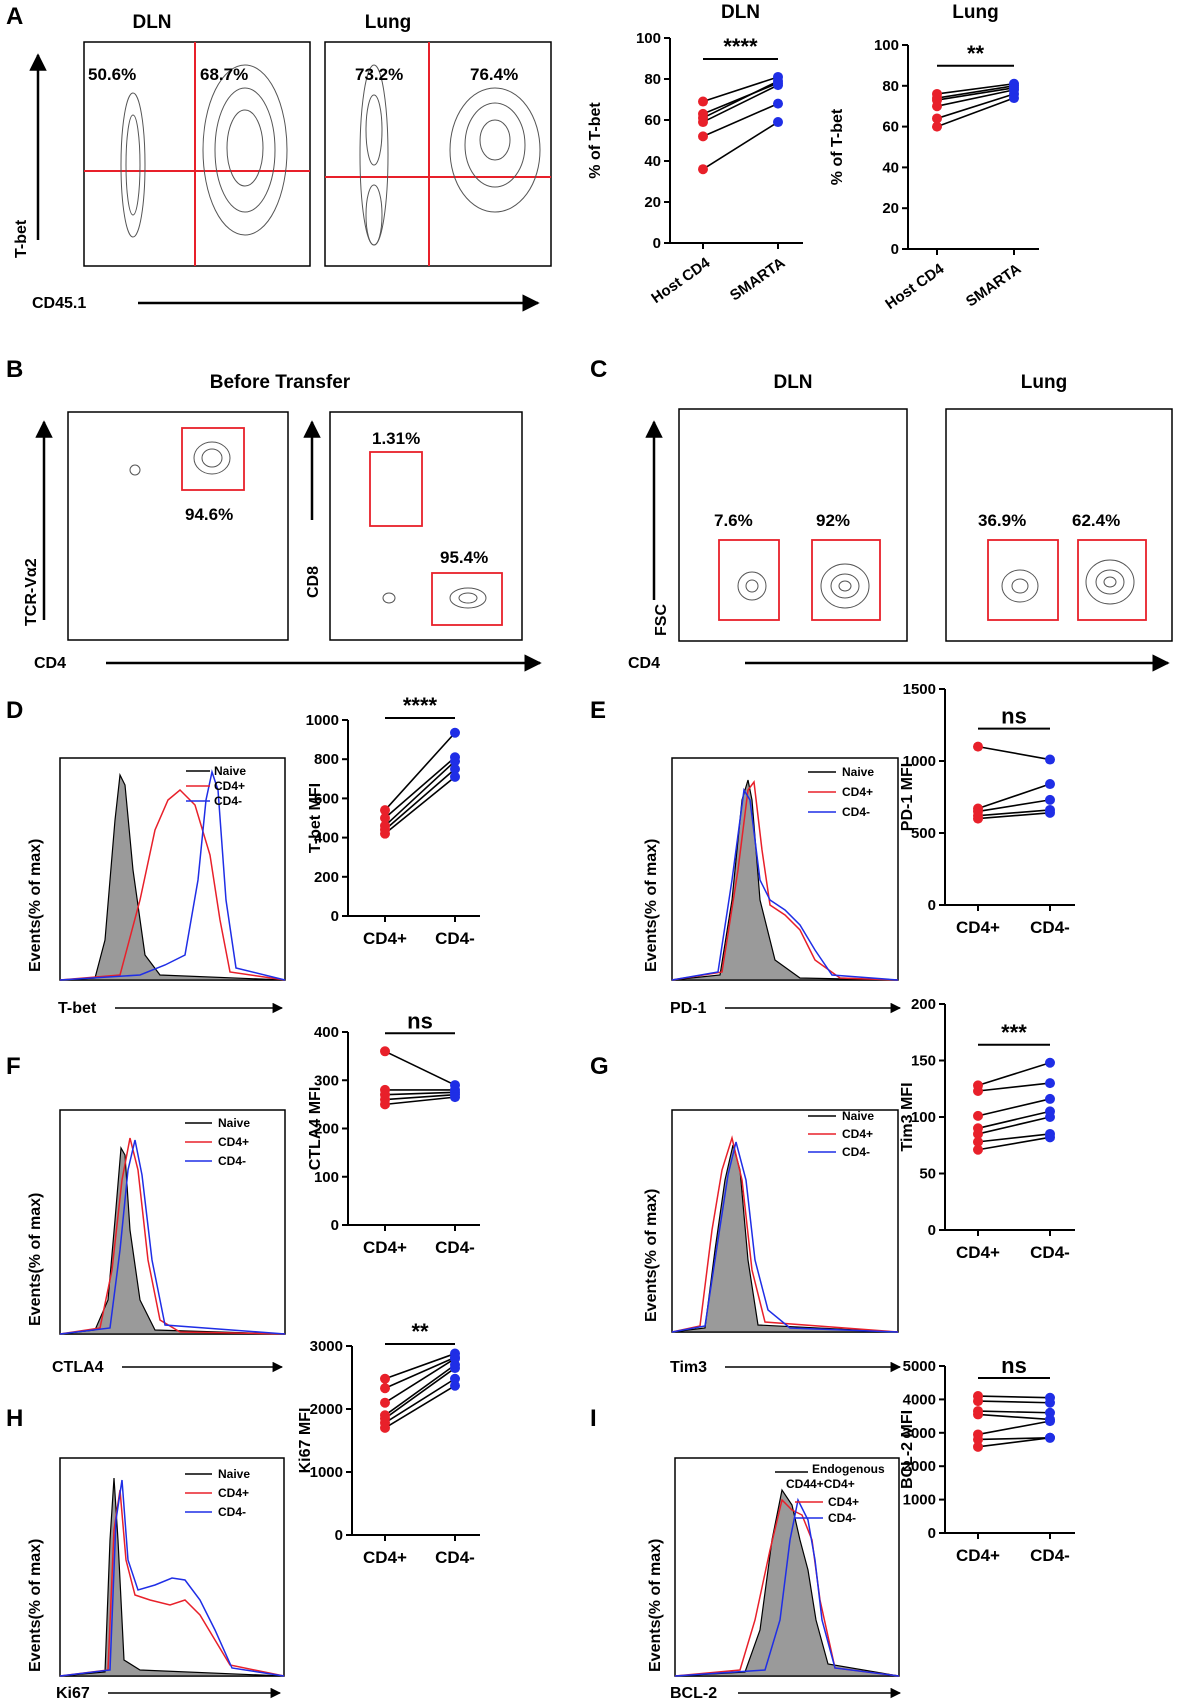 The height and width of the screenshot is (1703, 1200). What do you see at coordinates (232, 1512) in the screenshot?
I see `histogram-h-legend-3: CD4-` at bounding box center [232, 1512].